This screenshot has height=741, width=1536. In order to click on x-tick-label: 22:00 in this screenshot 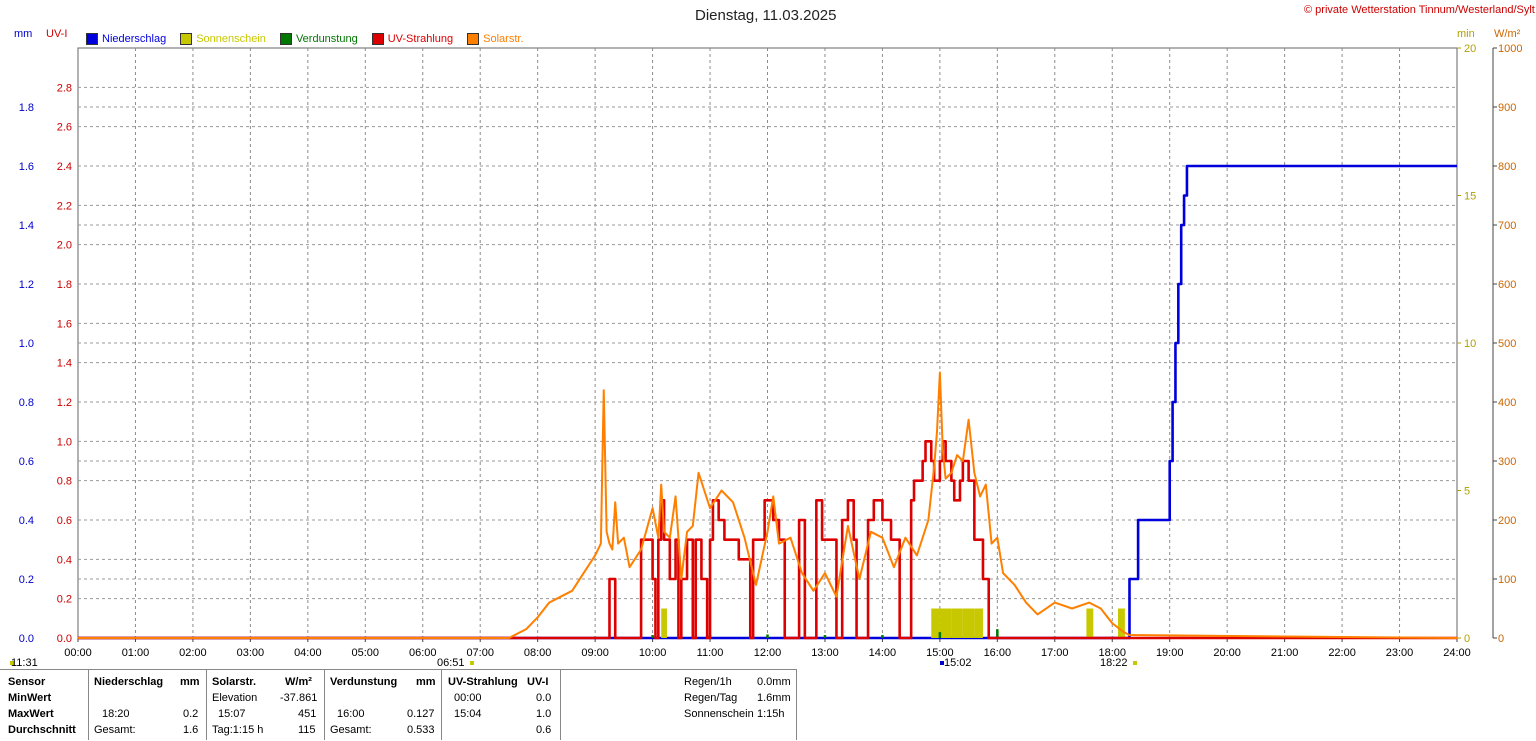, I will do `click(1342, 653)`.